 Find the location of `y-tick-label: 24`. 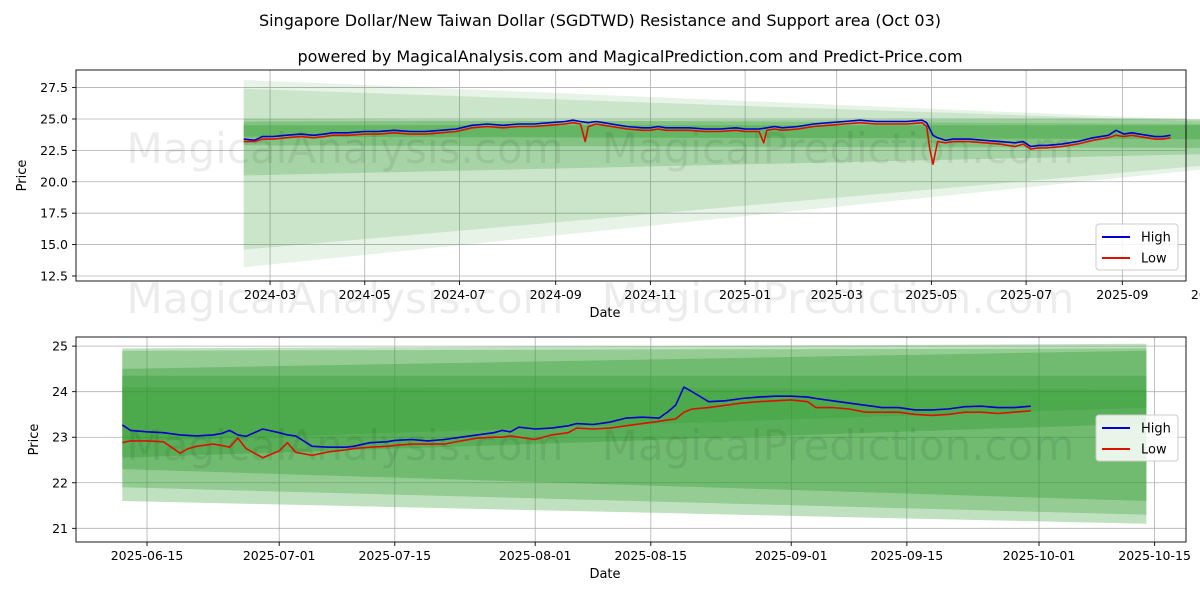

y-tick-label: 24 is located at coordinates (60, 391).